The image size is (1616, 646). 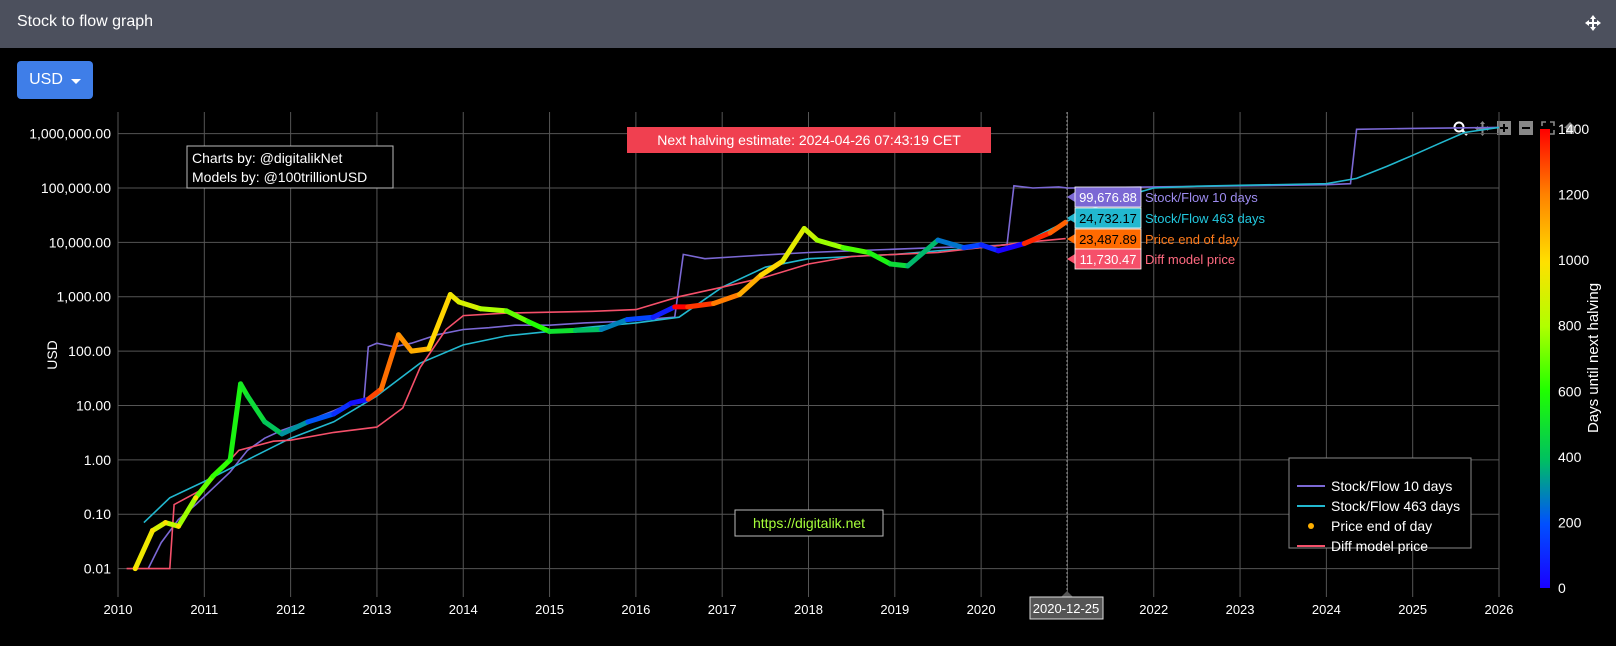 What do you see at coordinates (52, 355) in the screenshot?
I see `y-axis-title: USD` at bounding box center [52, 355].